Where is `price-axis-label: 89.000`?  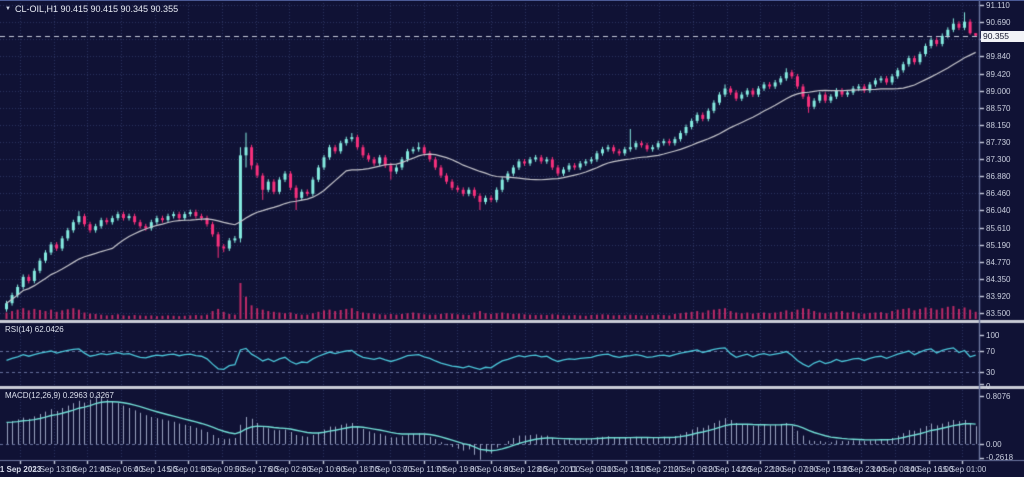 price-axis-label: 89.000 is located at coordinates (998, 91).